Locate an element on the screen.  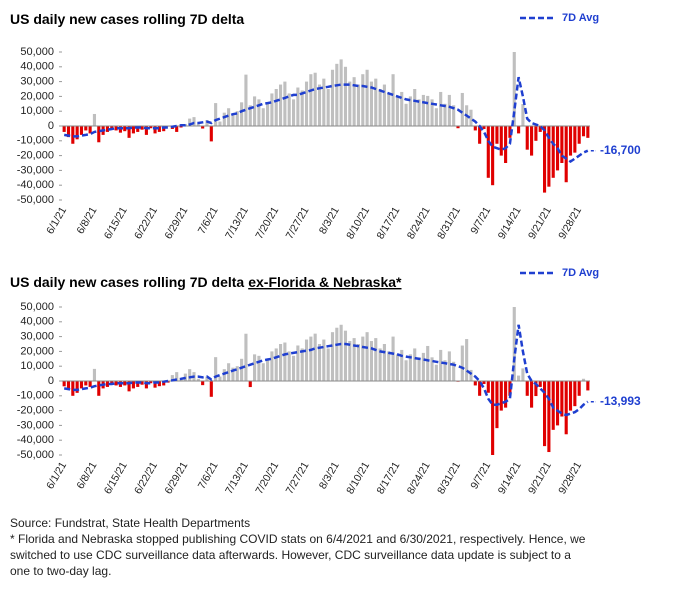
x-tick-label: 8/17/21 is located at coordinates (389, 478).